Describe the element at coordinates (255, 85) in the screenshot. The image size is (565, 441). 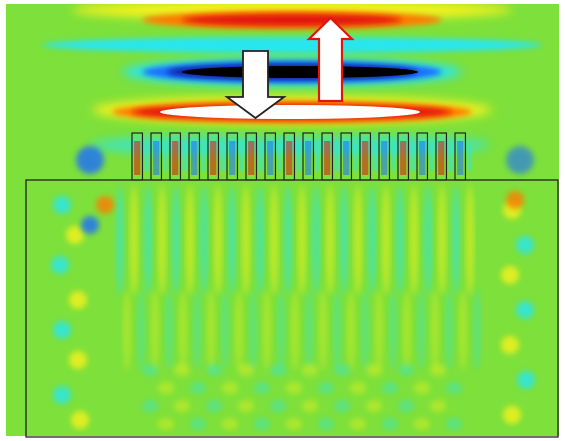
I see `incident-arrow` at that location.